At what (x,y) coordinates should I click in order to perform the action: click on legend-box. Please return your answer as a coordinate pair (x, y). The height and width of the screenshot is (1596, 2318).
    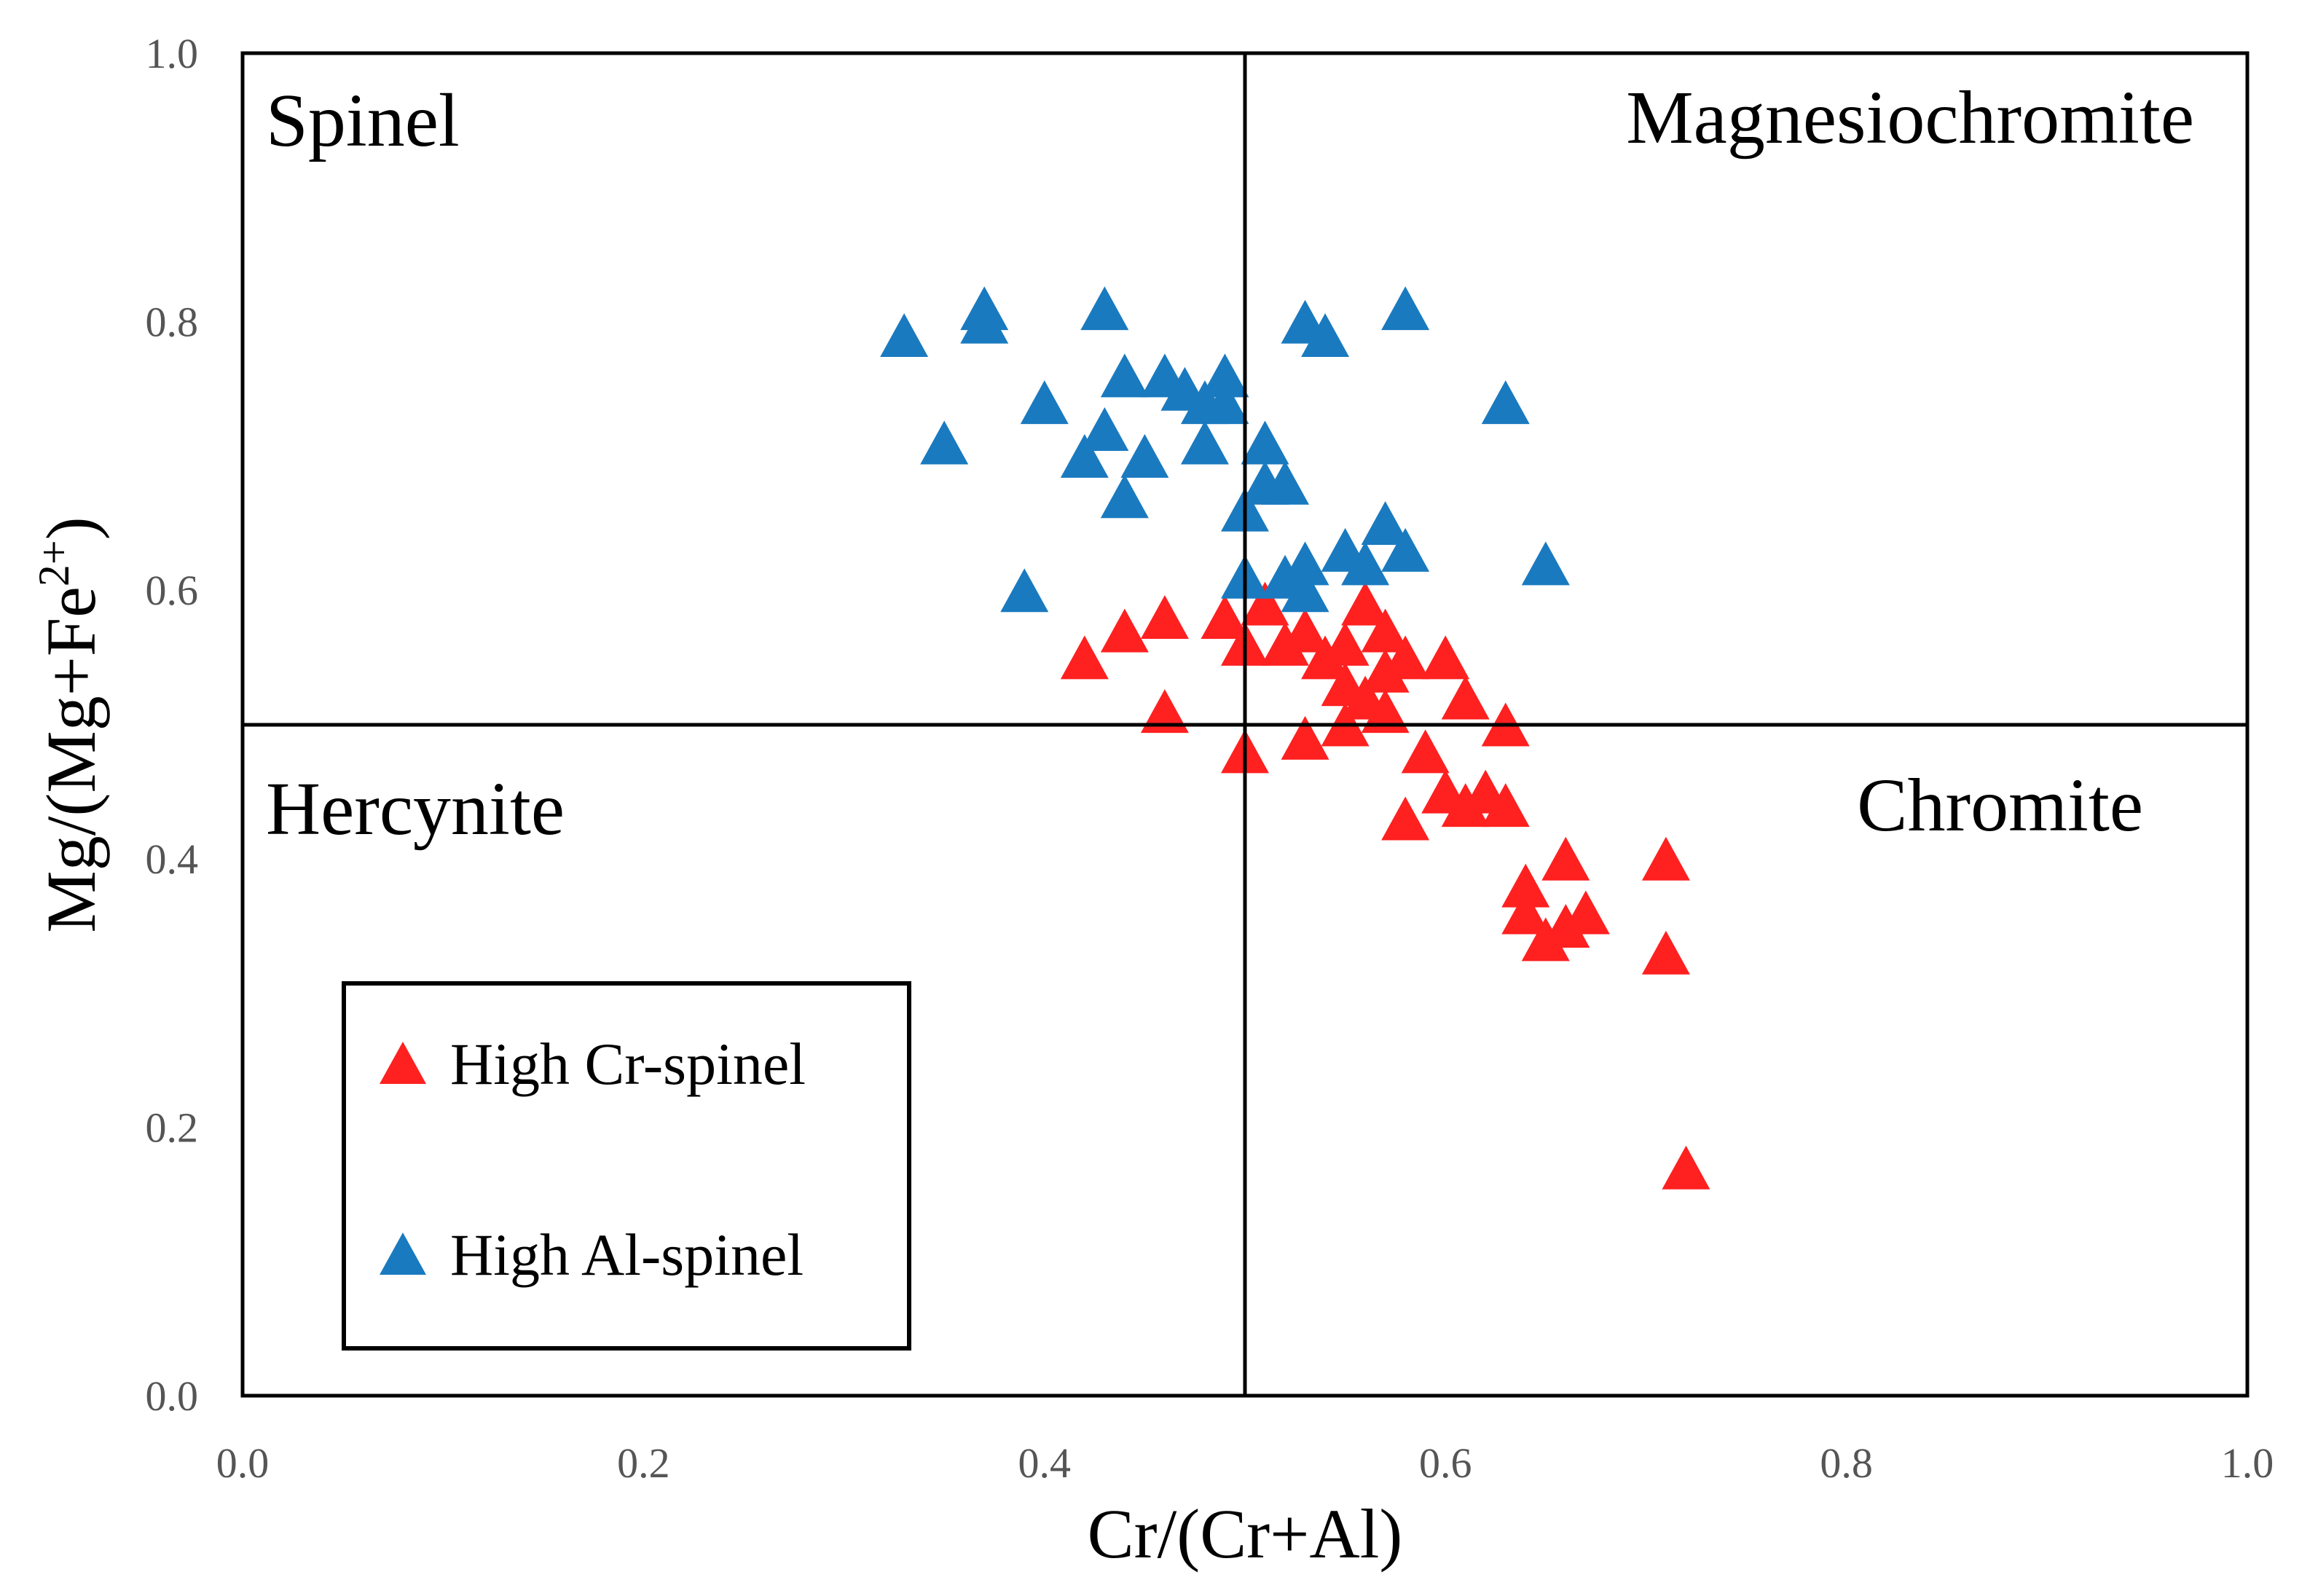
    Looking at the image, I should click on (626, 1166).